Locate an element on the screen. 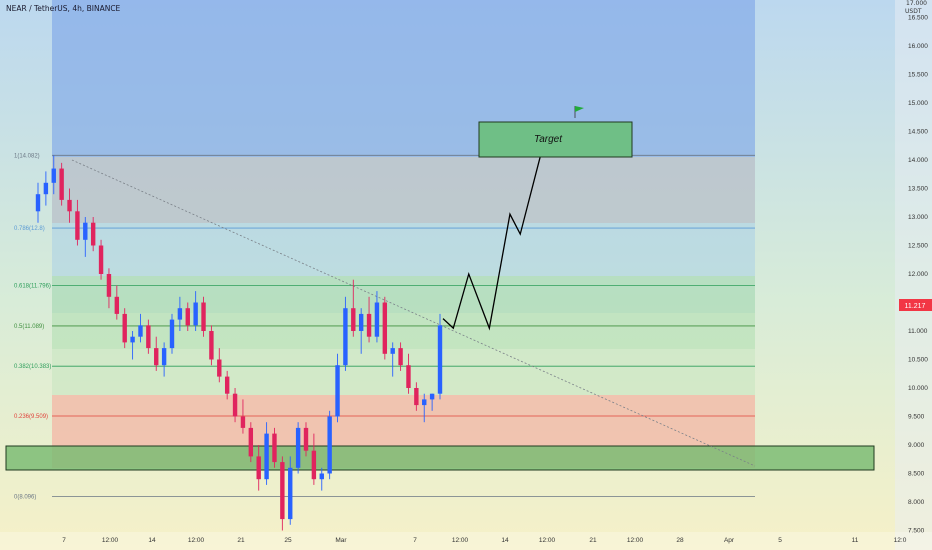  fib-label-1: 0.786(12.8) is located at coordinates (29, 229).